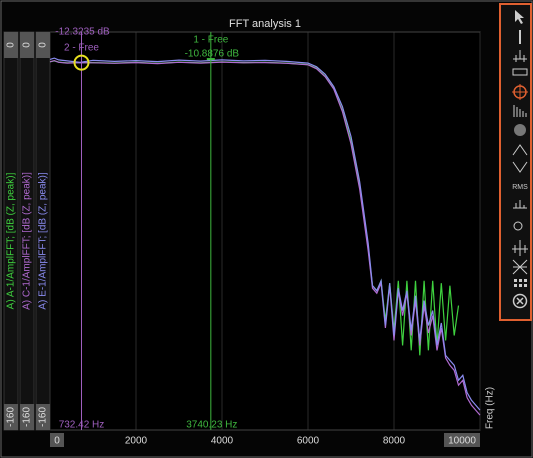 The width and height of the screenshot is (533, 458). I want to click on toolbar-frame, so click(515, 162).